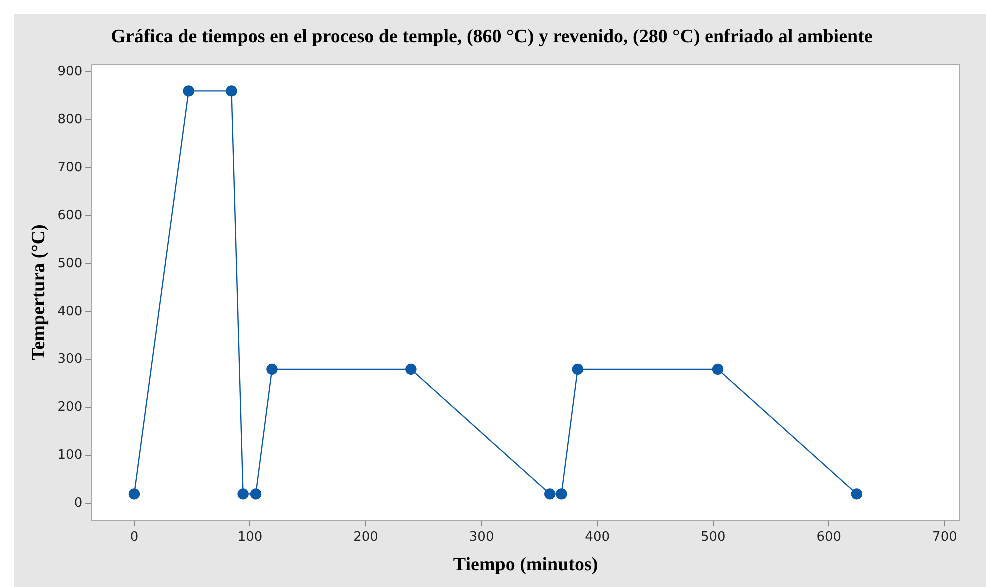 This screenshot has height=587, width=986. Describe the element at coordinates (492, 37) in the screenshot. I see `chart-title: Gráfica de tiempos en el proceso de temple, (860 °C) y revenido, (280 °C) enfriado al ambiente` at that location.